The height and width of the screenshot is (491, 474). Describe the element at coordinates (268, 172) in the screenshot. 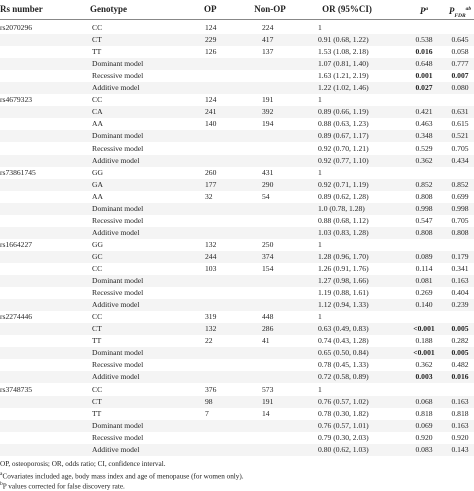

I see `non-op-count: 431` at that location.